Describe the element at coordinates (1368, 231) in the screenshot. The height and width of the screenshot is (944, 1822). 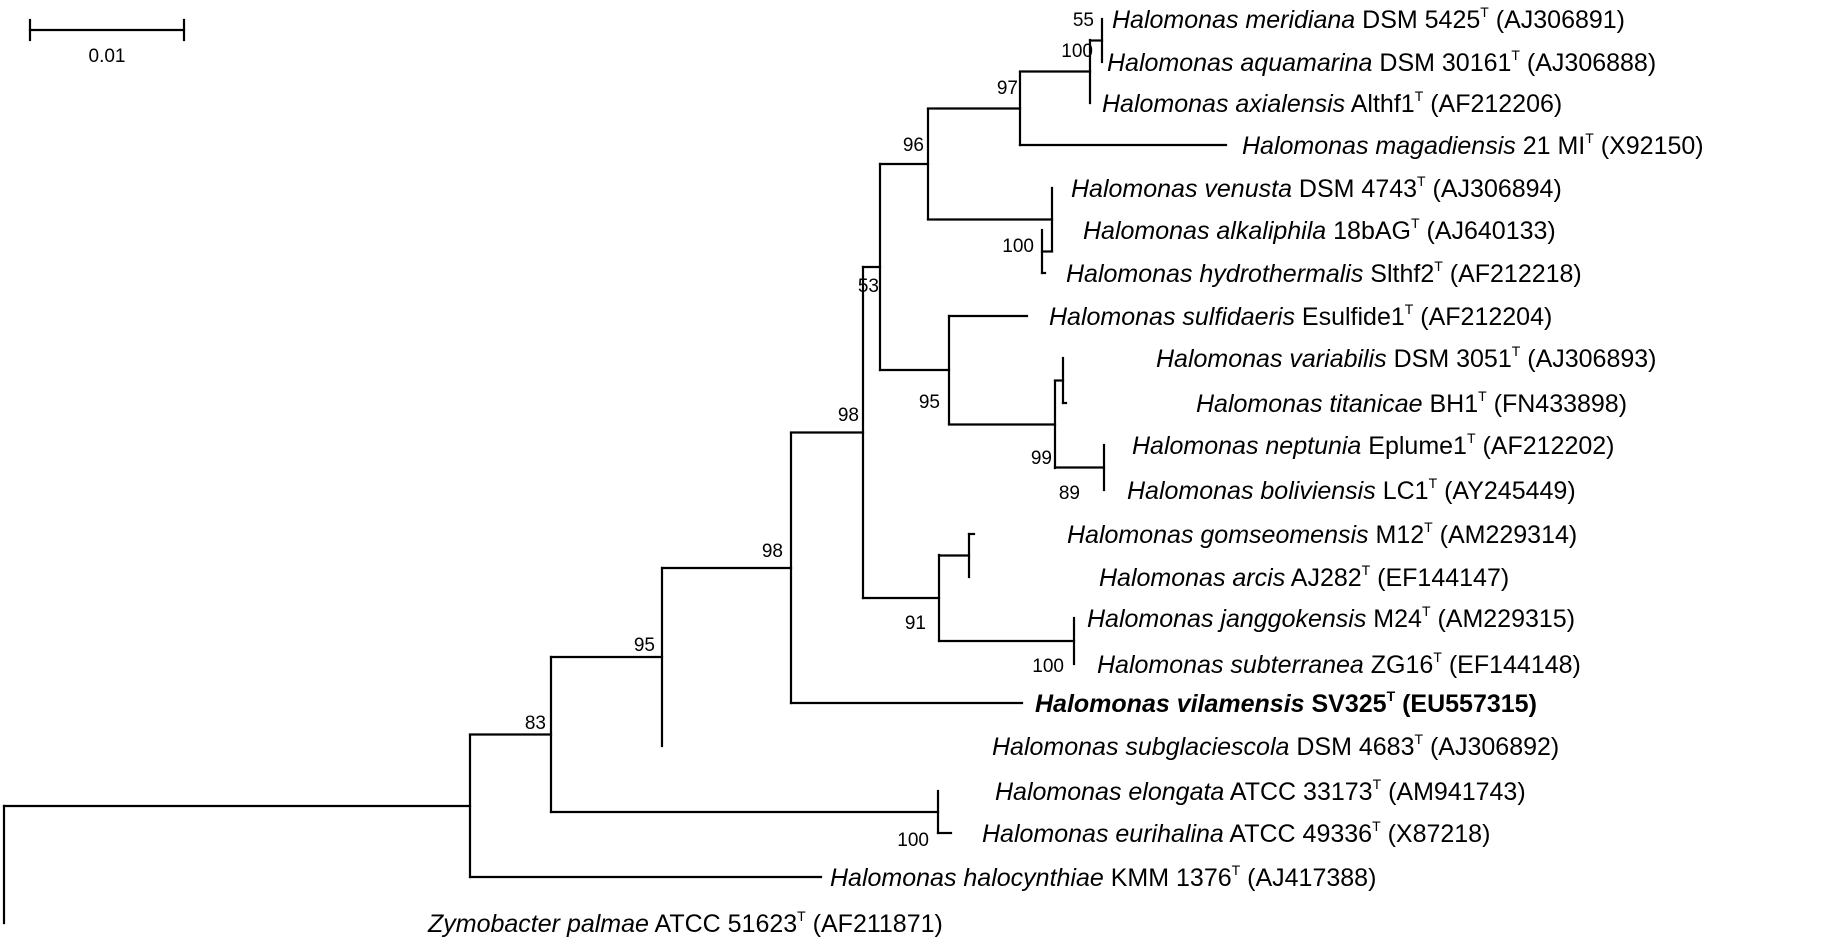
I see `strain: 18bAG` at that location.